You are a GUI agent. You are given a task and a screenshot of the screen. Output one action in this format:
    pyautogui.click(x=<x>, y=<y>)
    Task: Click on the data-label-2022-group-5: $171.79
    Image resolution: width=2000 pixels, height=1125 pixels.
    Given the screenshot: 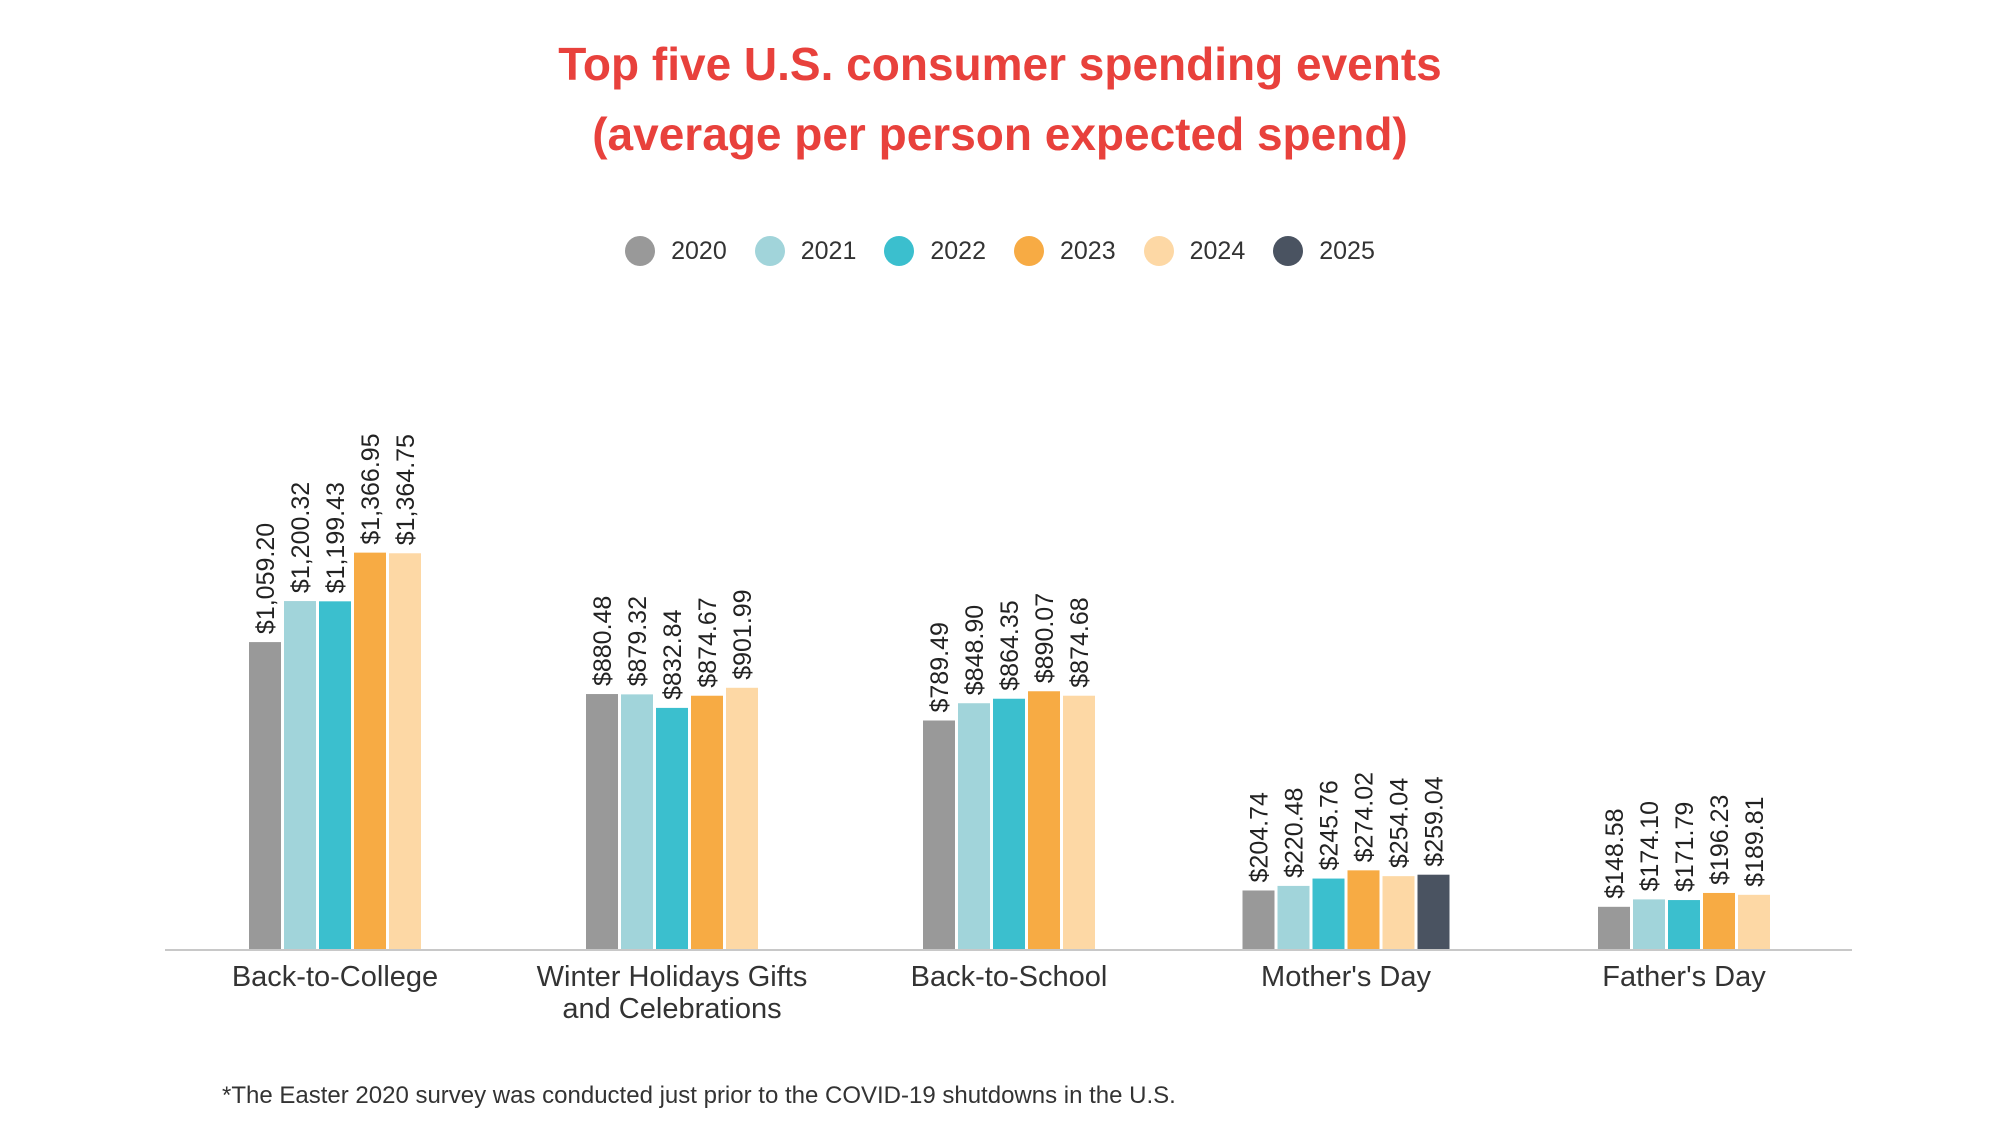 What is the action you would take?
    pyautogui.click(x=1685, y=847)
    